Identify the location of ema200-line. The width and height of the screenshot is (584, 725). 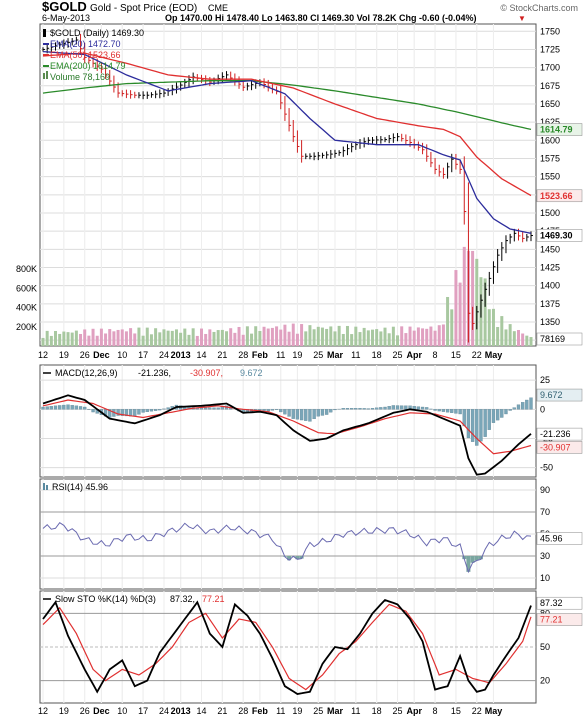
(287, 105).